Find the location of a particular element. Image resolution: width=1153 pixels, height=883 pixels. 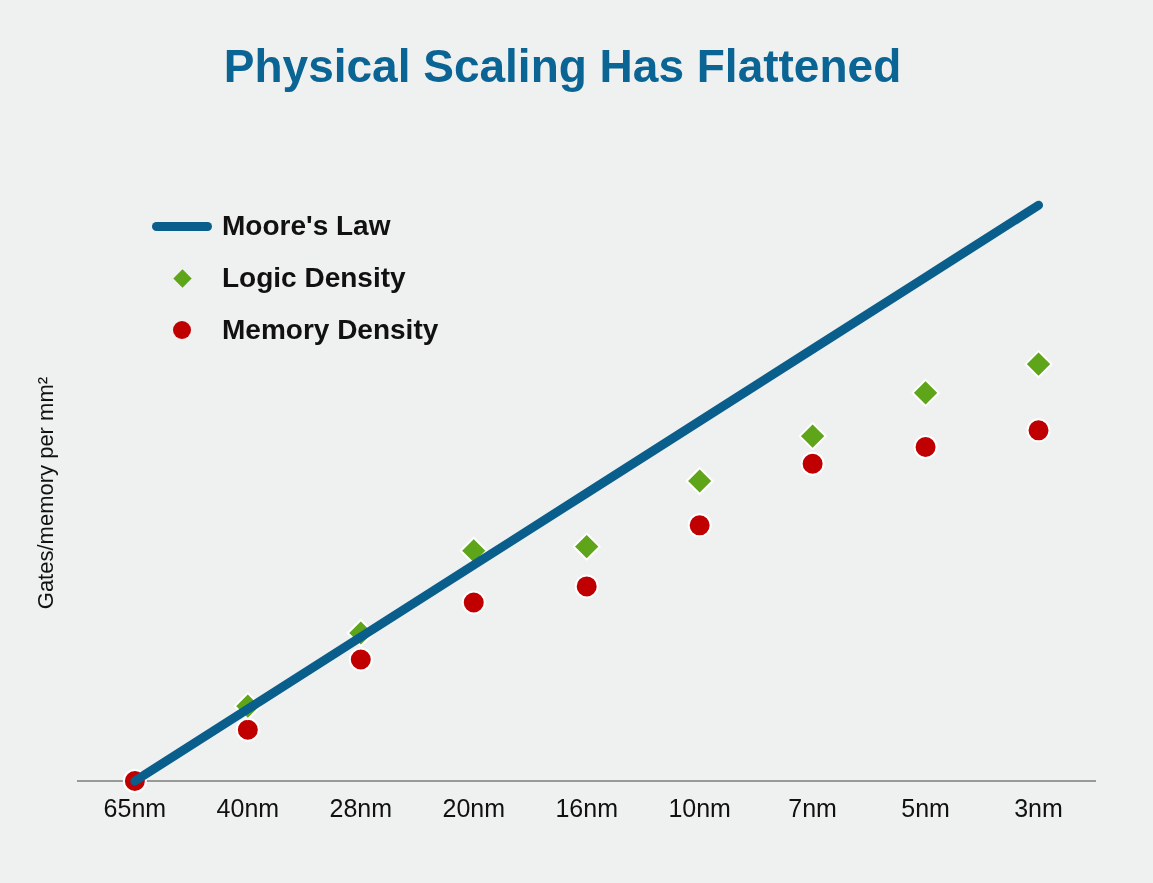

x-tick-label: 20nm is located at coordinates (474, 807).